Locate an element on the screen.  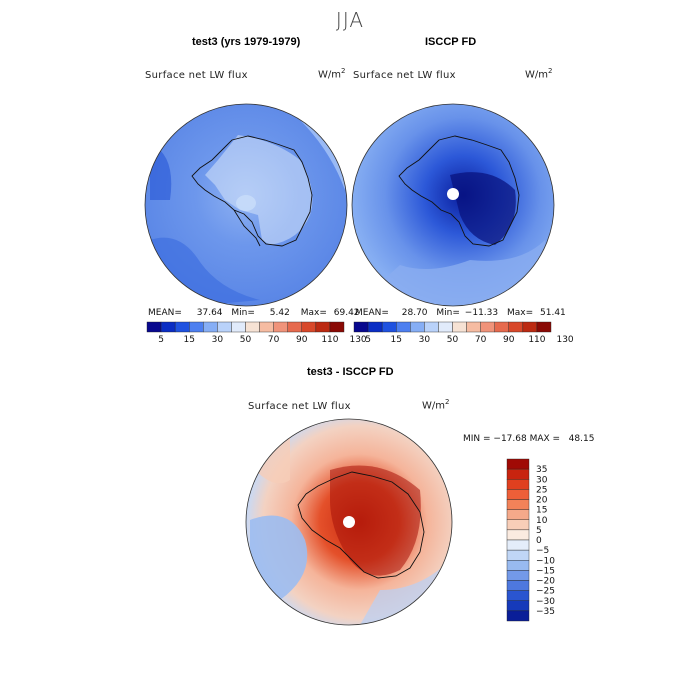
colorbar-obs-label: 50 is located at coordinates (453, 340).